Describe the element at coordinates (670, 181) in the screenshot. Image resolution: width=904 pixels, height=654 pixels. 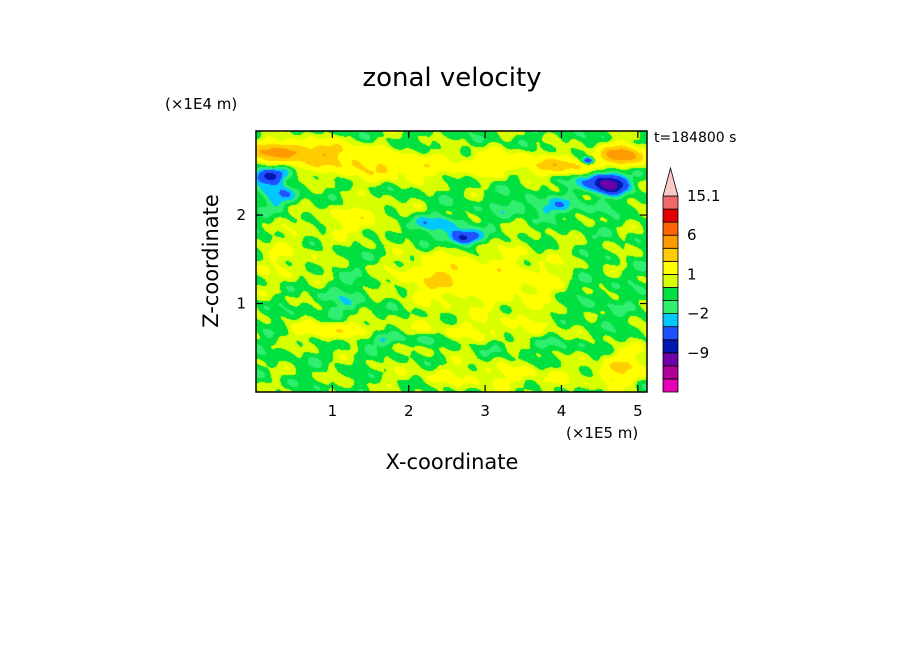
I see `colorbar-extend-triangle` at that location.